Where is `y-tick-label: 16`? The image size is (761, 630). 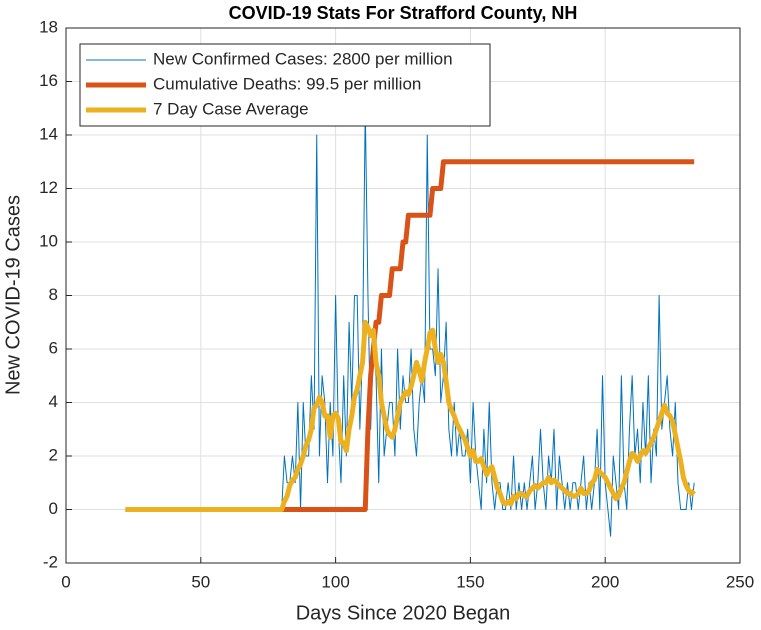 y-tick-label: 16 is located at coordinates (48, 80).